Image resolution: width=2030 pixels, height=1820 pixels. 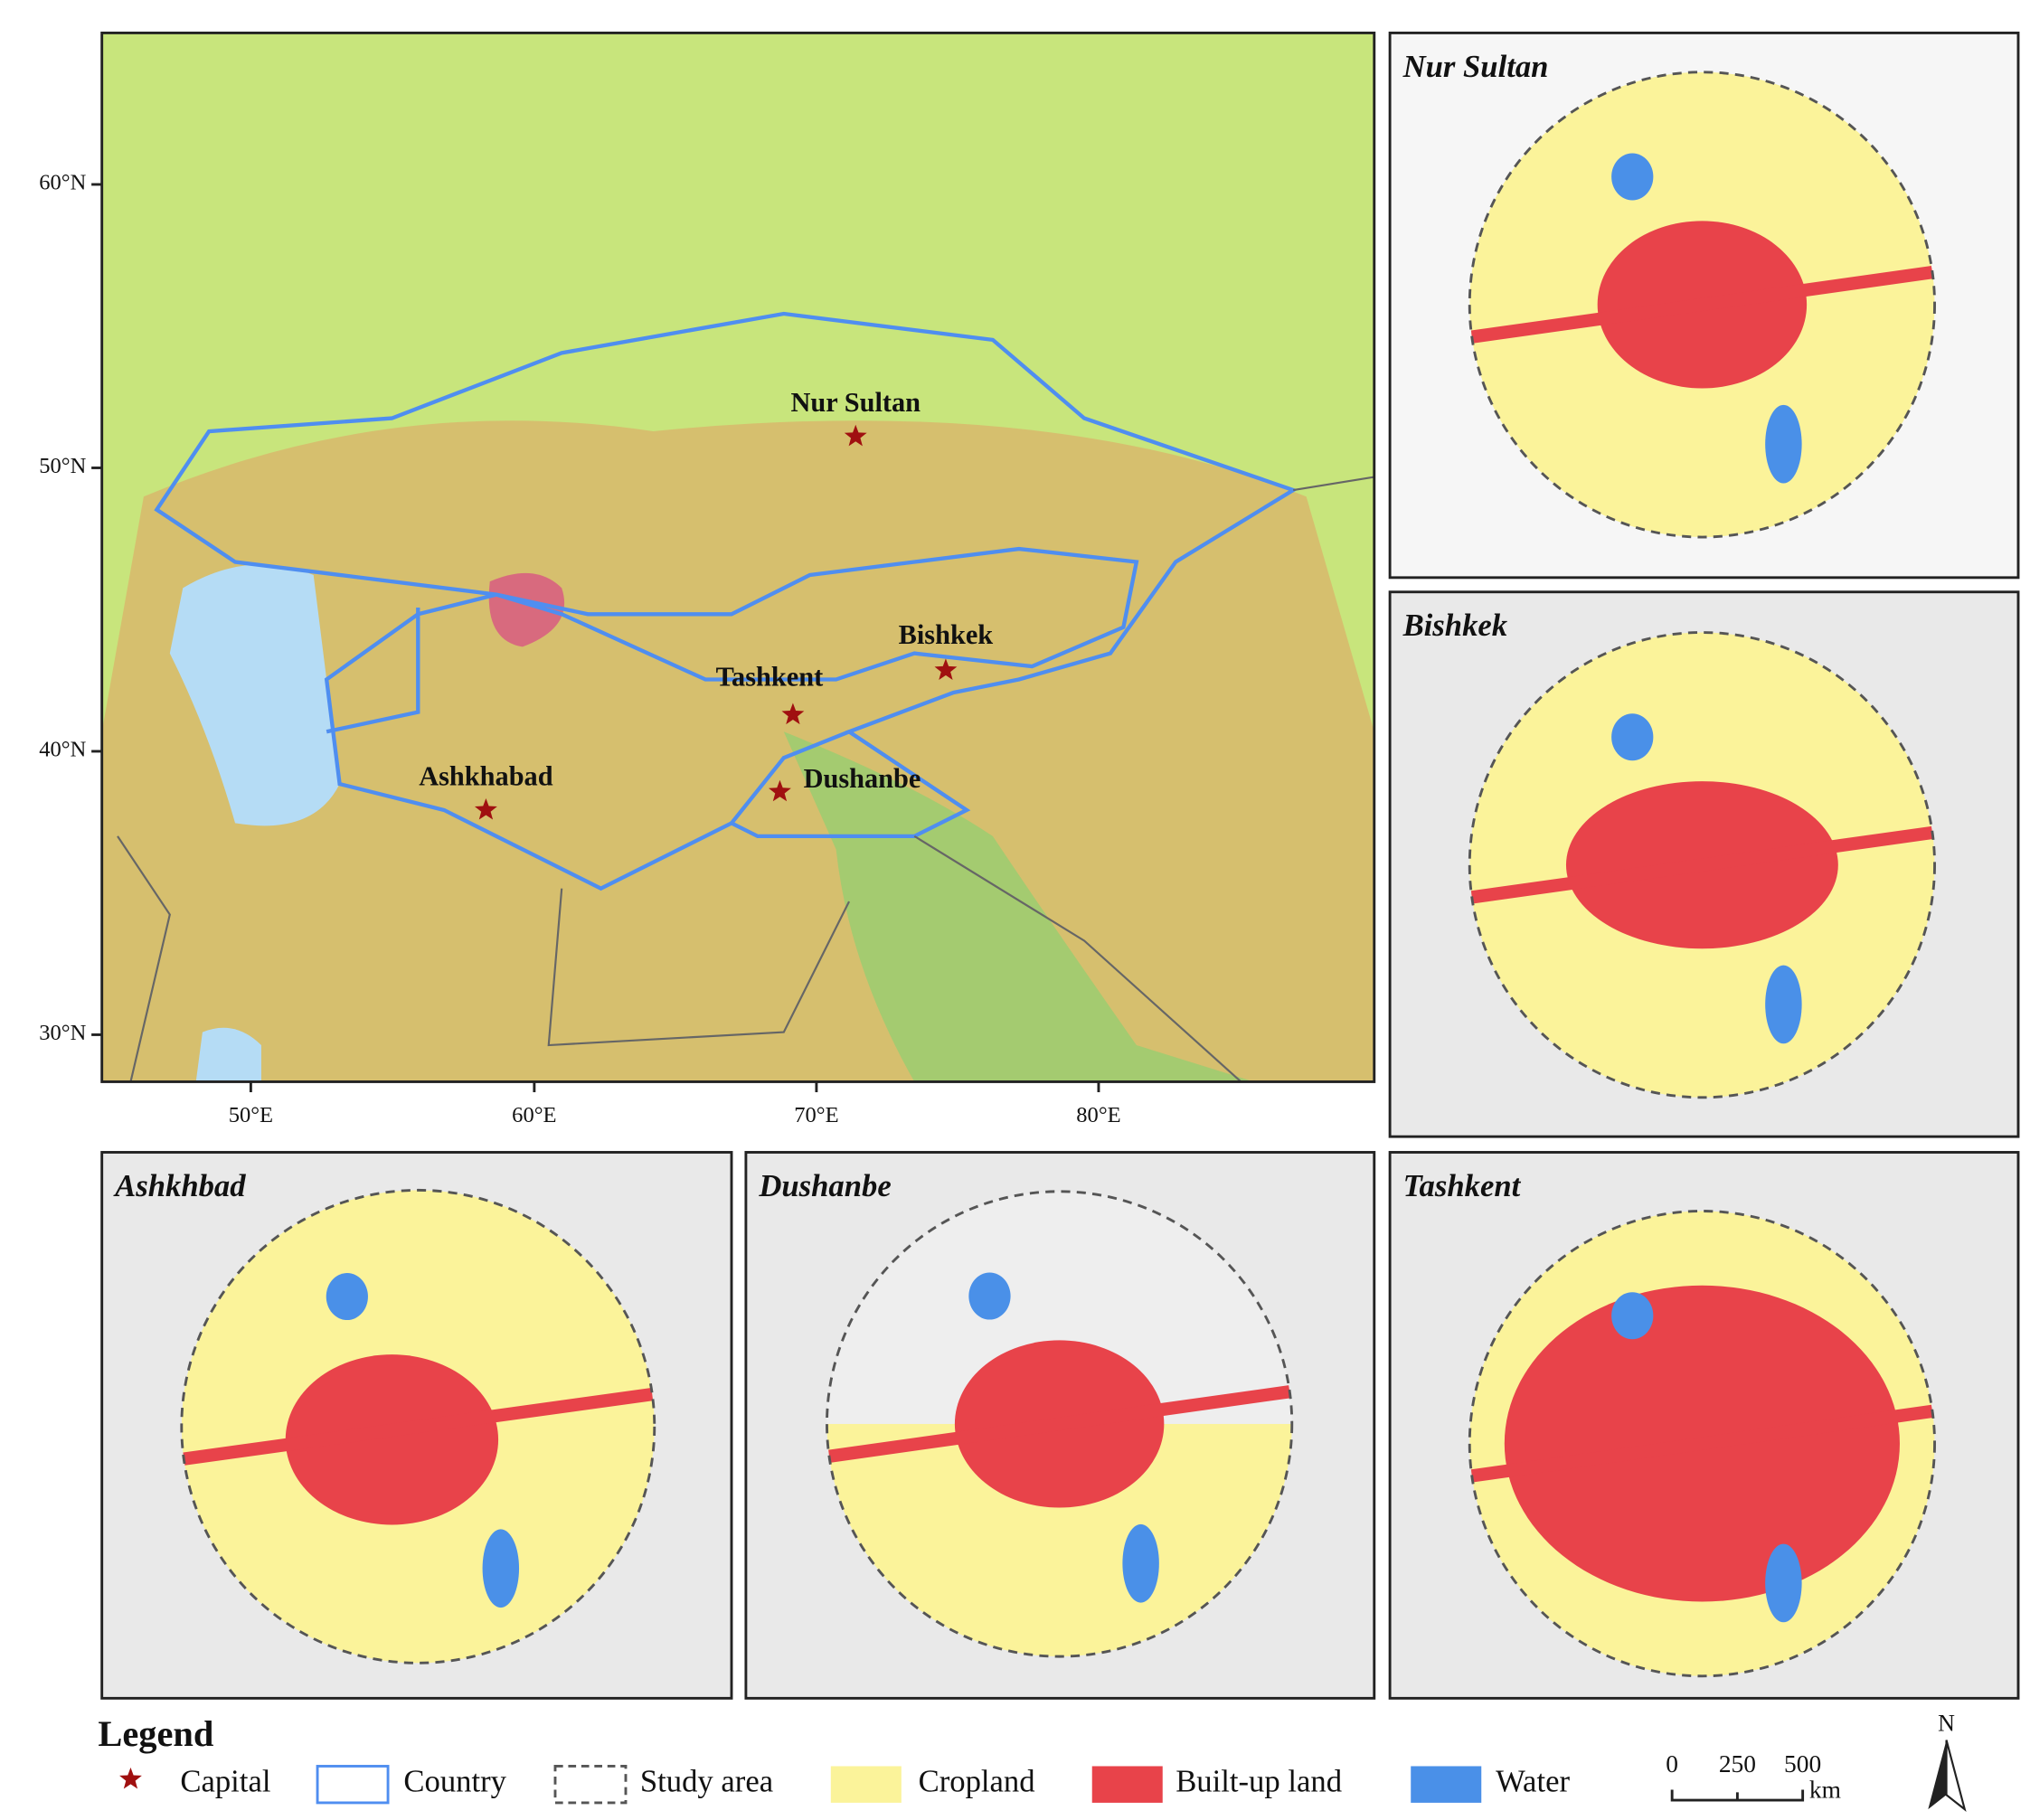 What do you see at coordinates (454, 1782) in the screenshot?
I see `legend-label: Country` at bounding box center [454, 1782].